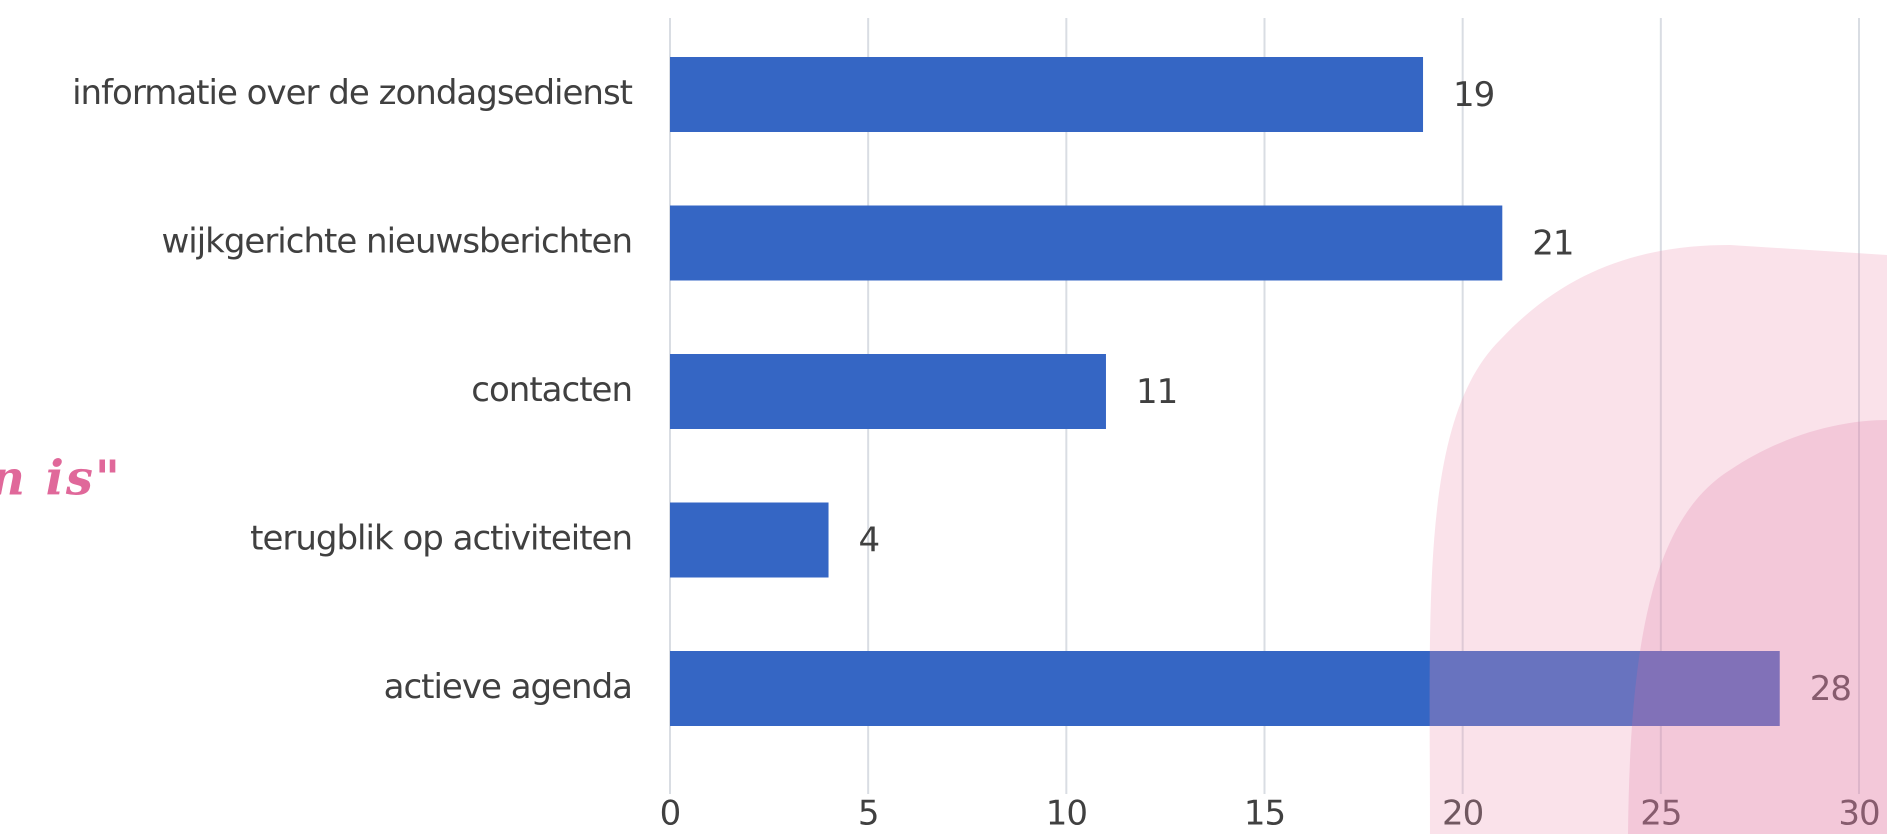 This screenshot has height=834, width=1887. What do you see at coordinates (1264, 814) in the screenshot?
I see `x-tick-label: 15` at bounding box center [1264, 814].